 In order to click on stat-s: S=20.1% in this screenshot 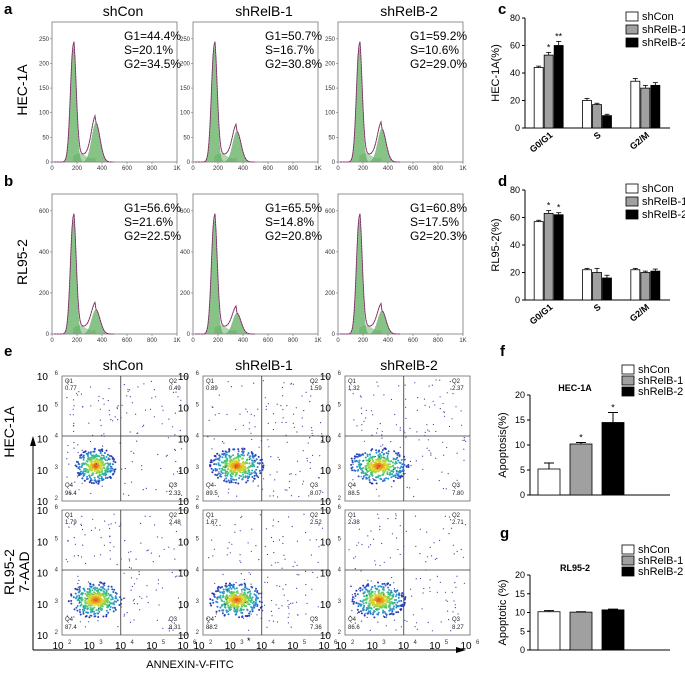, I will do `click(148, 50)`.